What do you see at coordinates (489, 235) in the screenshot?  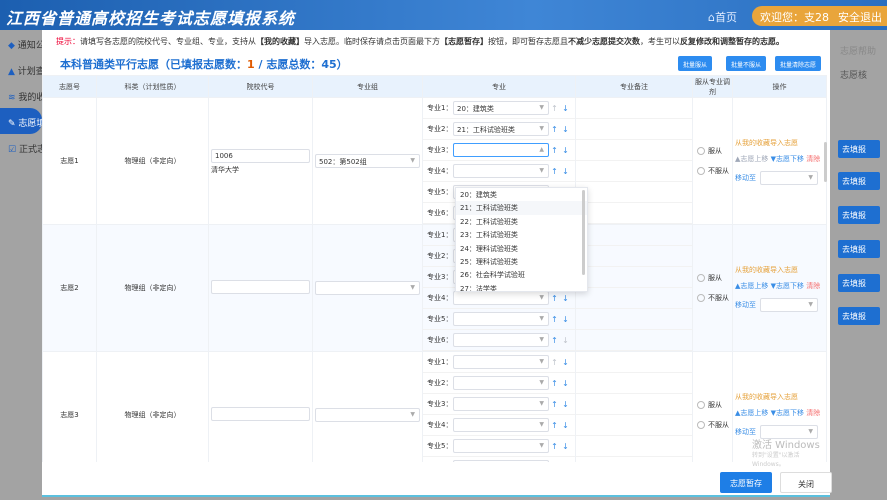 I see `dropdown-option: 23：工科试验班类` at bounding box center [489, 235].